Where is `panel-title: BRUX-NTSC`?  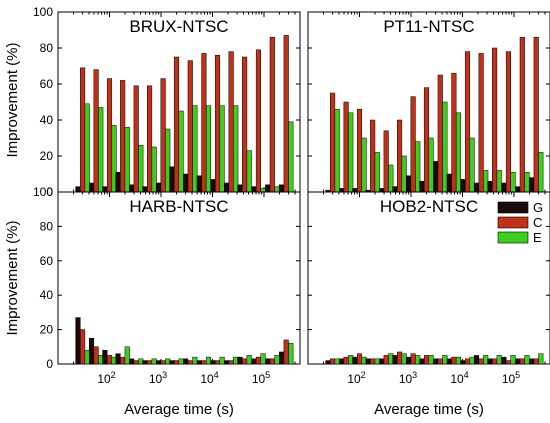
panel-title: BRUX-NTSC is located at coordinates (178, 26).